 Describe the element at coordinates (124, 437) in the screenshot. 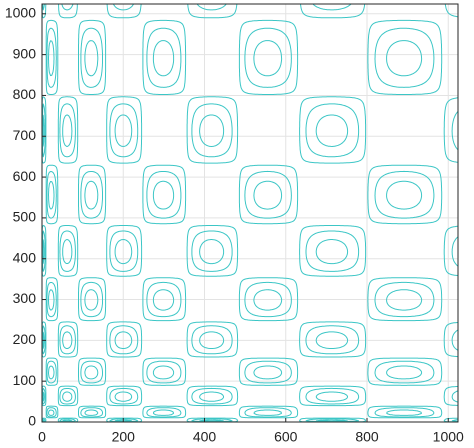

I see `x-tick-label: 200` at that location.